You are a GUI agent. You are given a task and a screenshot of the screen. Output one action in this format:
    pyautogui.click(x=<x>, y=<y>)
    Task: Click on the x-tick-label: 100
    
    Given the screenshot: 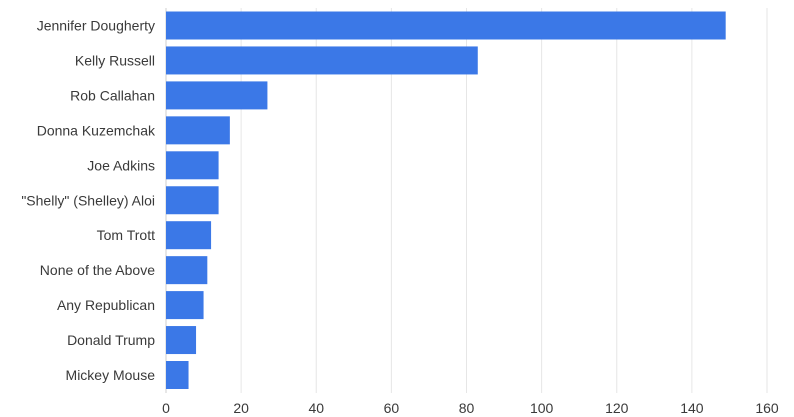 What is the action you would take?
    pyautogui.click(x=542, y=408)
    